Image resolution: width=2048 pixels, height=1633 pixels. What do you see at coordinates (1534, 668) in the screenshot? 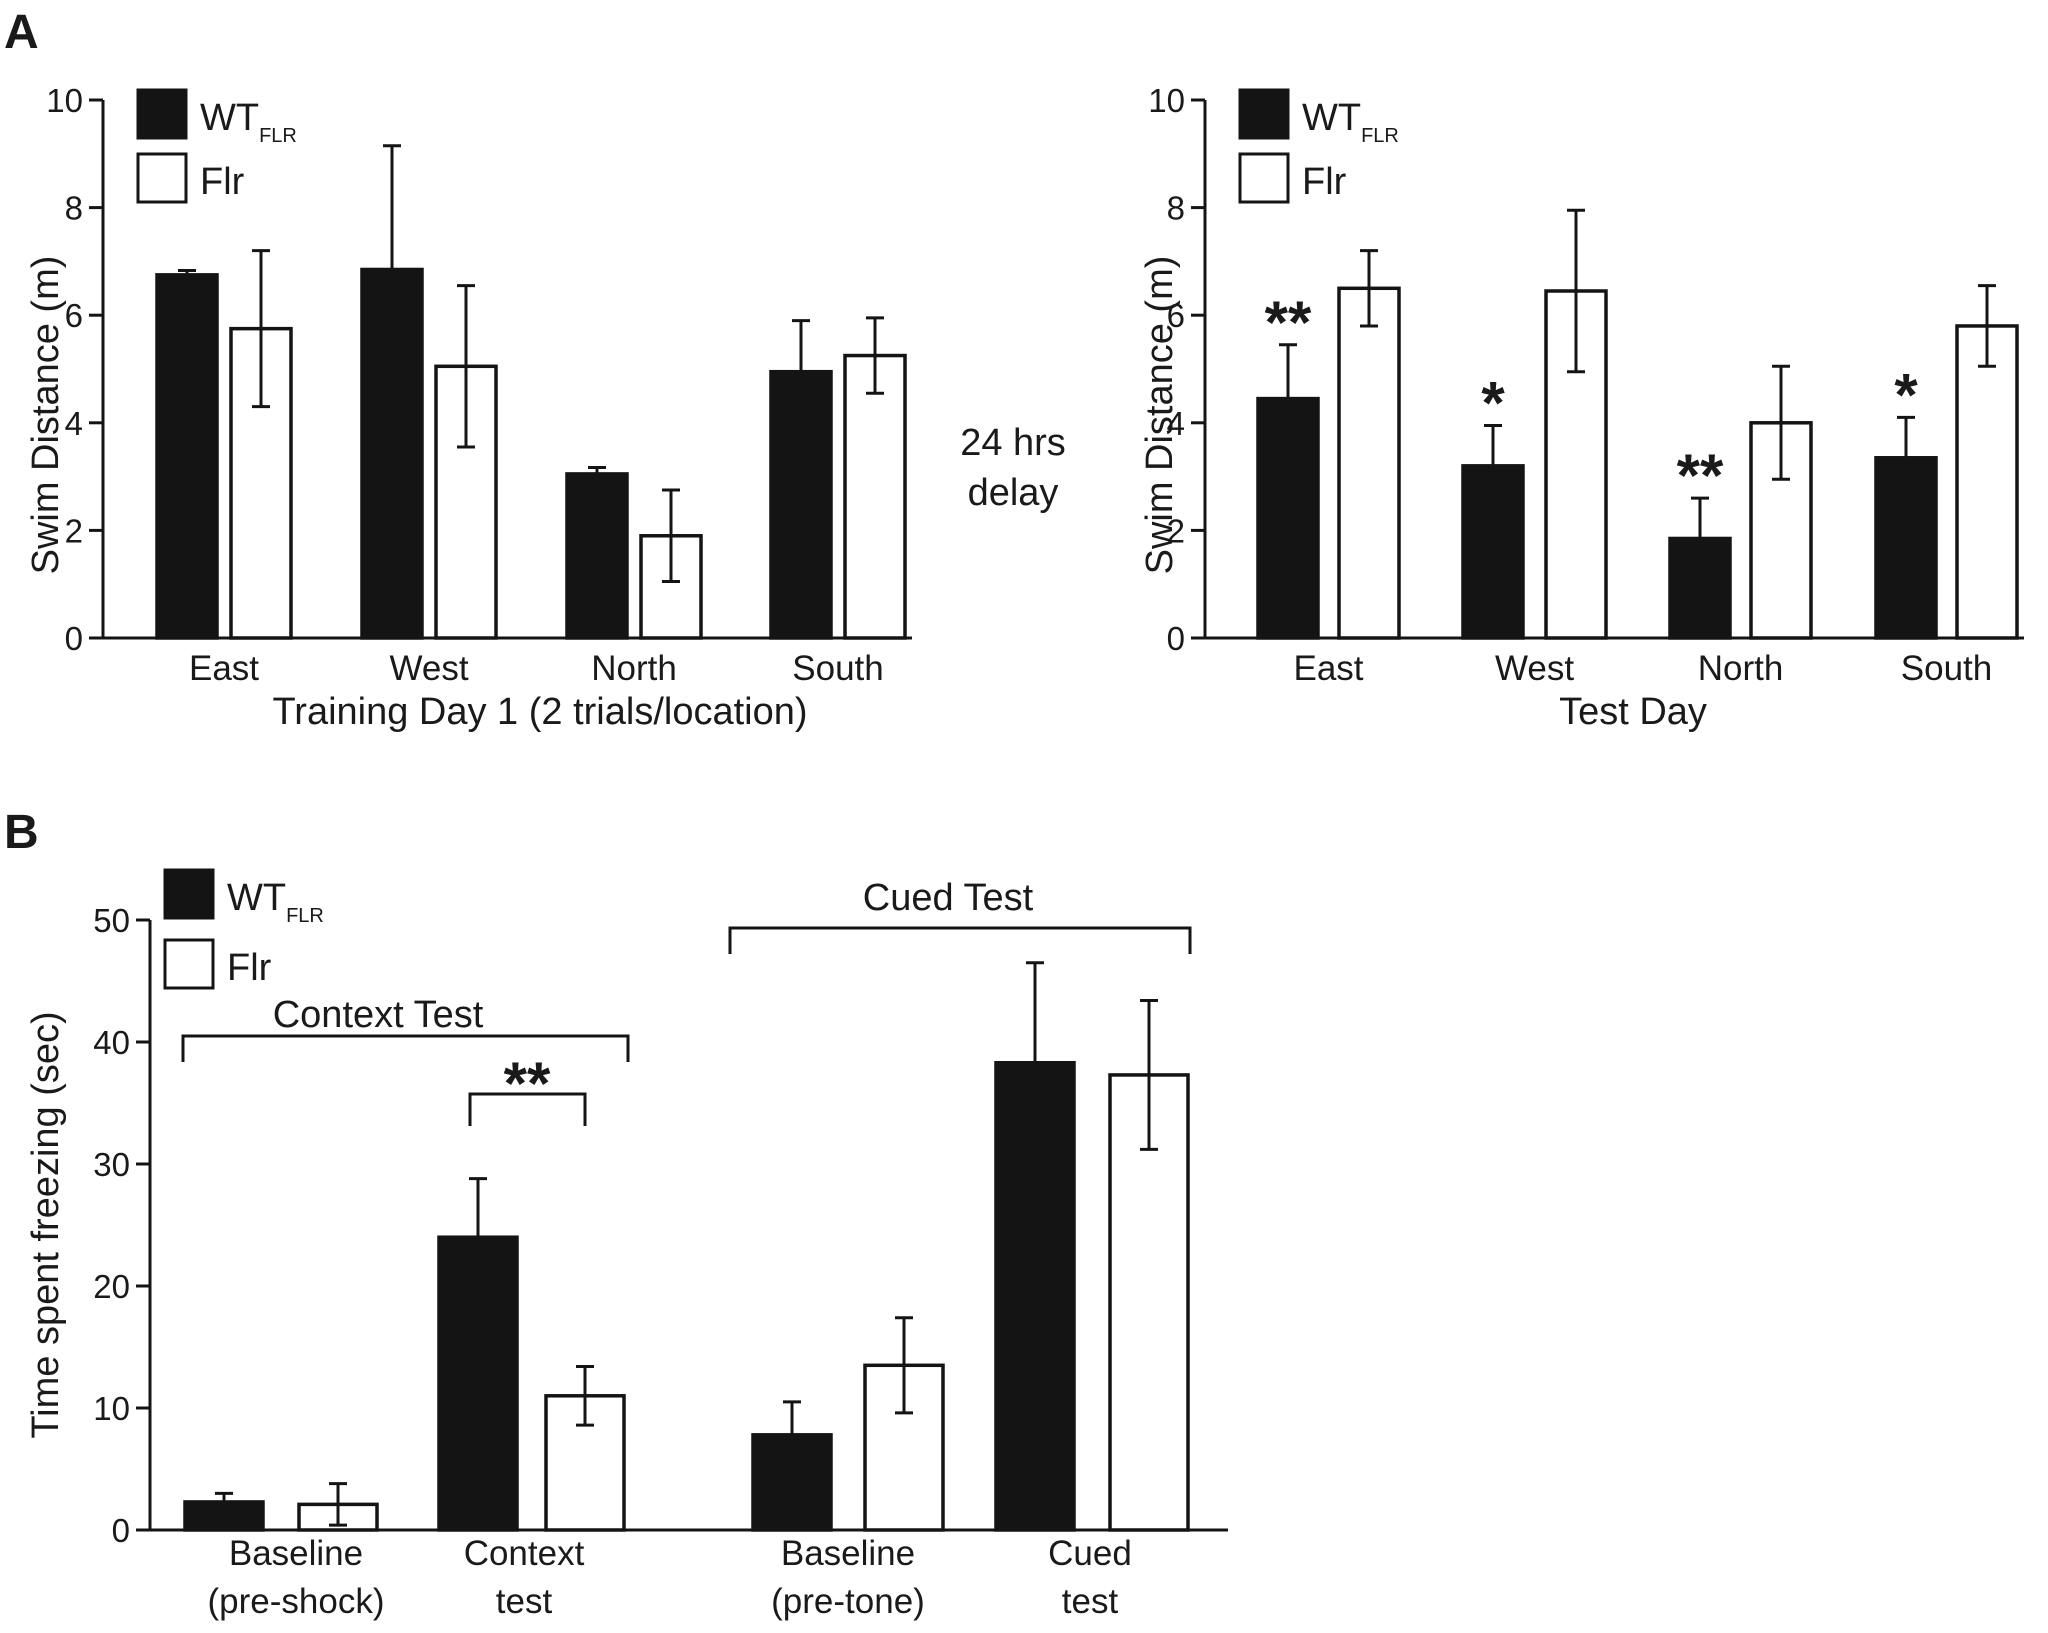
I see `test-category-label: West` at bounding box center [1534, 668].